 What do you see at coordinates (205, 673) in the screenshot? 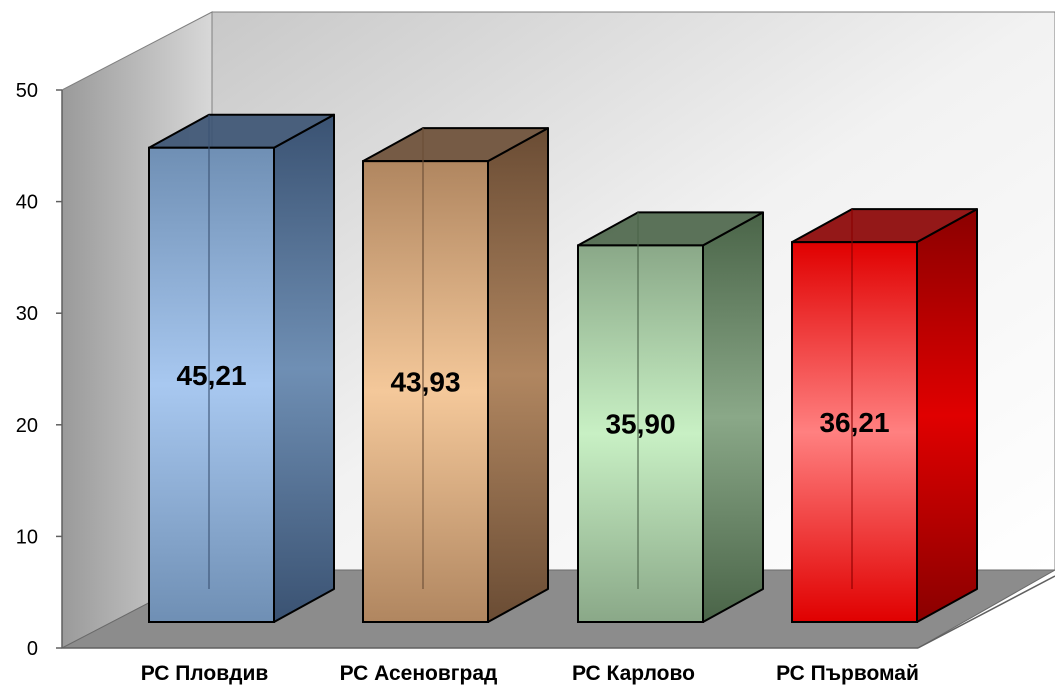
I see `x-tick-label: РС Пловдив` at bounding box center [205, 673].